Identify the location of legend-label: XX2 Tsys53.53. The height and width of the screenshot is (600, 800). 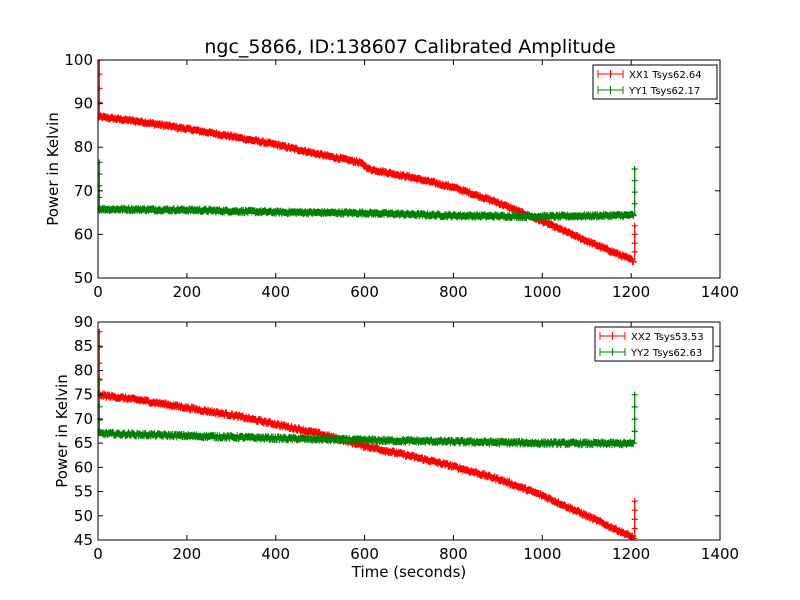
(667, 337).